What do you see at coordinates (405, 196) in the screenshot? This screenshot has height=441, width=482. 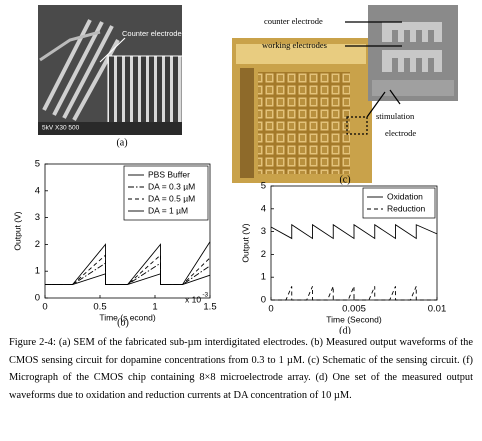 I see `legend-label: Oxidation` at bounding box center [405, 196].